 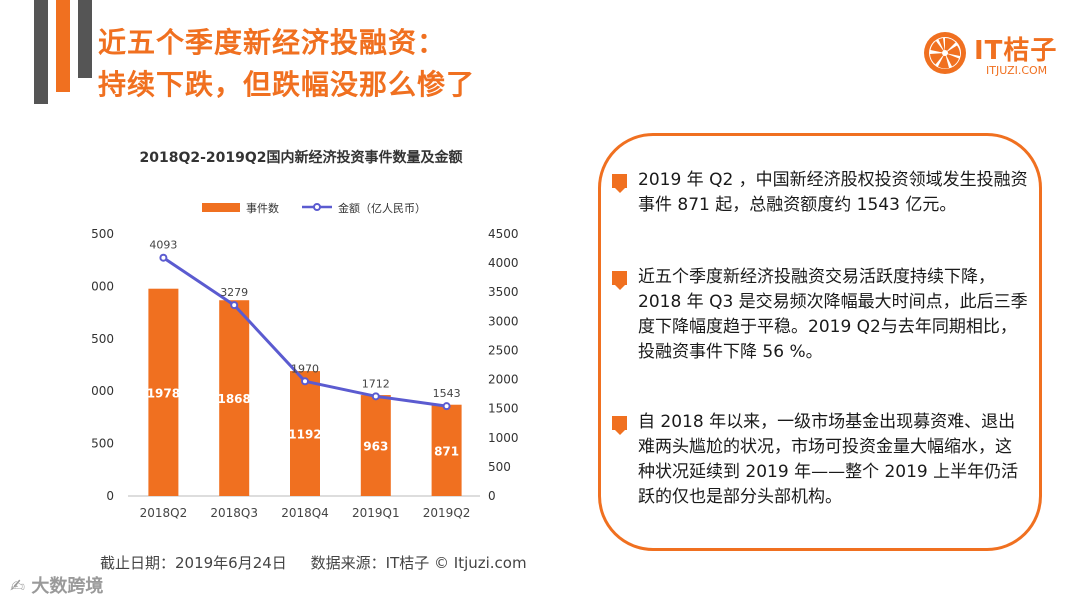 I want to click on amount-data-label: 1712, so click(x=376, y=383).